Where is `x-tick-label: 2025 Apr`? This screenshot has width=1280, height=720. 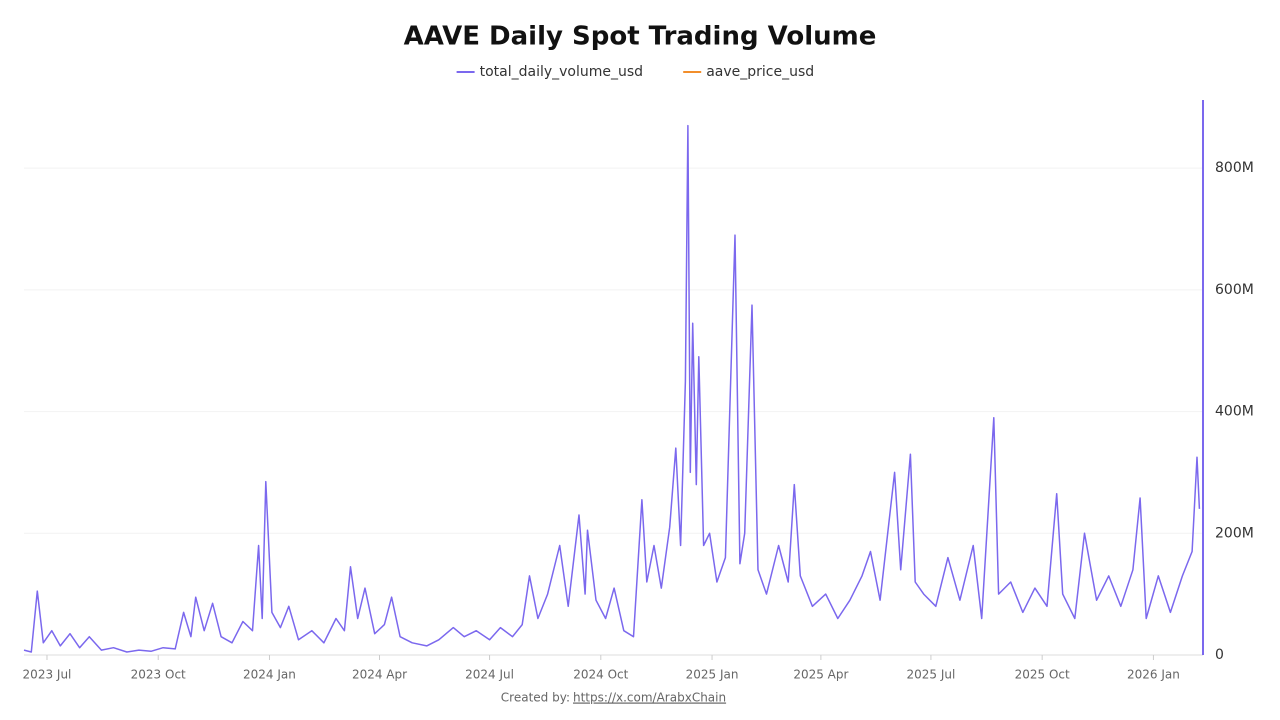 x-tick-label: 2025 Apr is located at coordinates (820, 675).